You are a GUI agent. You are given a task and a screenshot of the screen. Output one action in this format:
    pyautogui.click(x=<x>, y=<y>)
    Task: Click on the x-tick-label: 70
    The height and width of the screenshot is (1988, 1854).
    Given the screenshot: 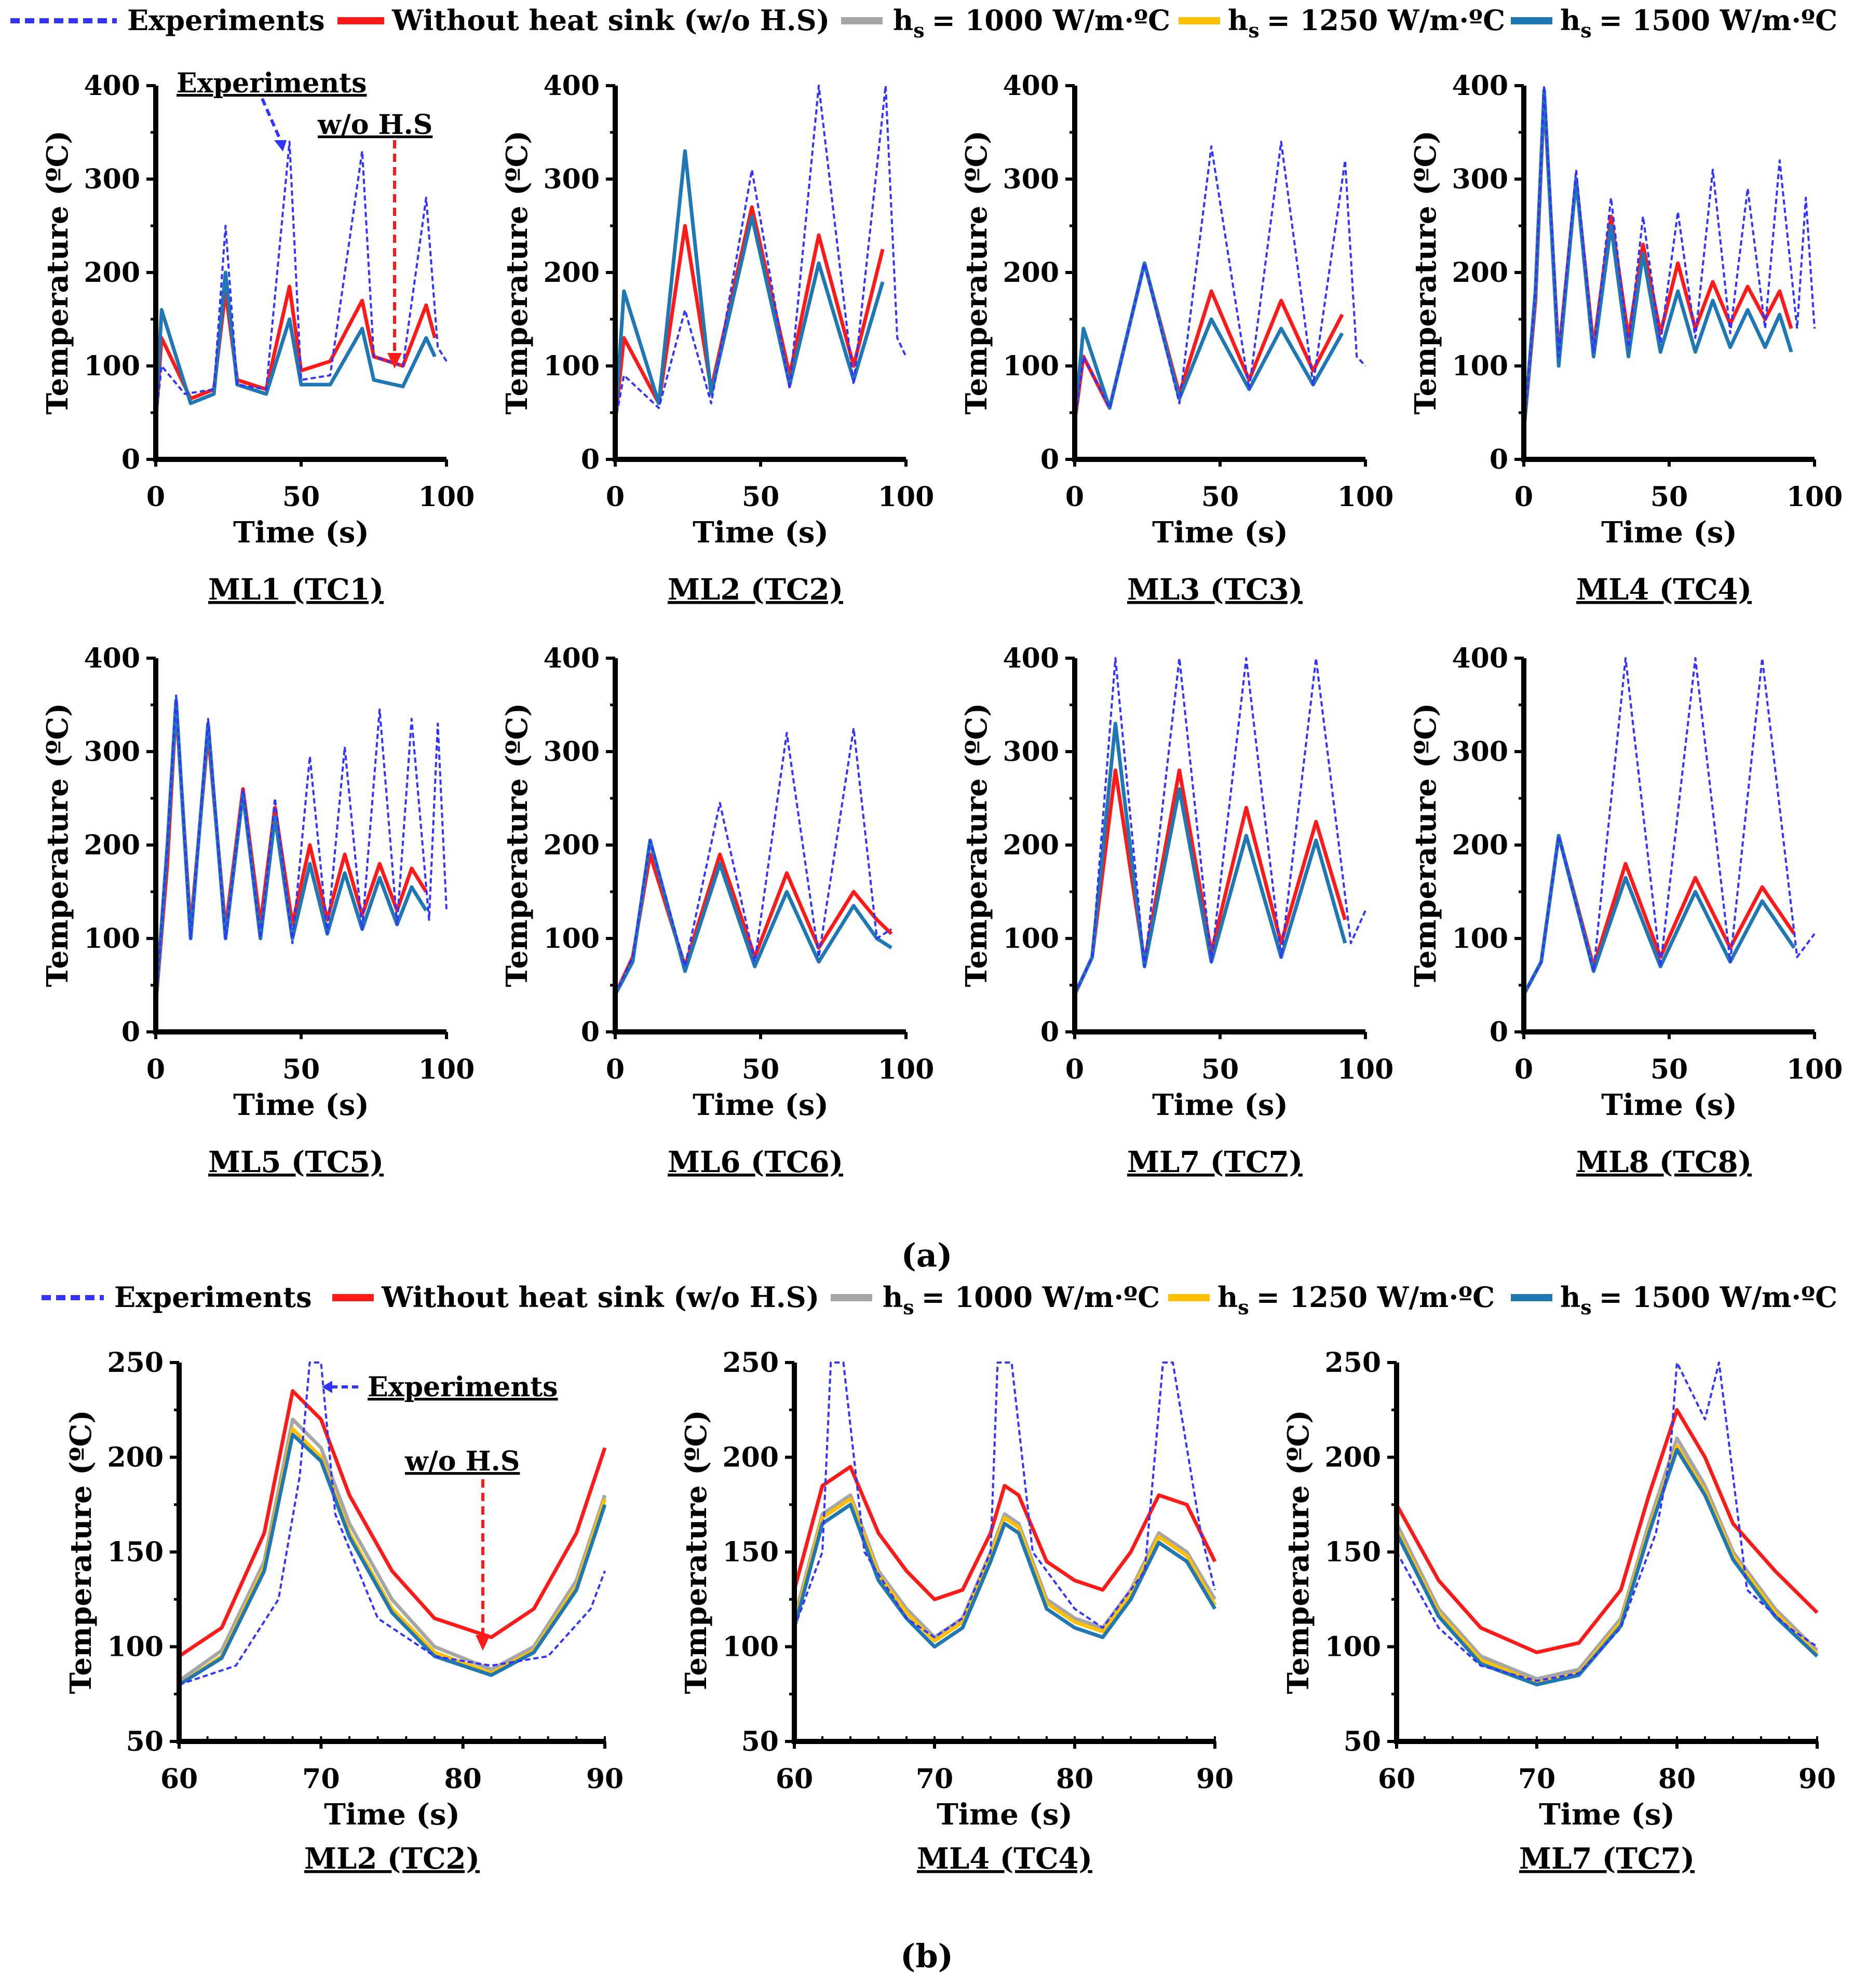 What is the action you would take?
    pyautogui.click(x=321, y=1779)
    